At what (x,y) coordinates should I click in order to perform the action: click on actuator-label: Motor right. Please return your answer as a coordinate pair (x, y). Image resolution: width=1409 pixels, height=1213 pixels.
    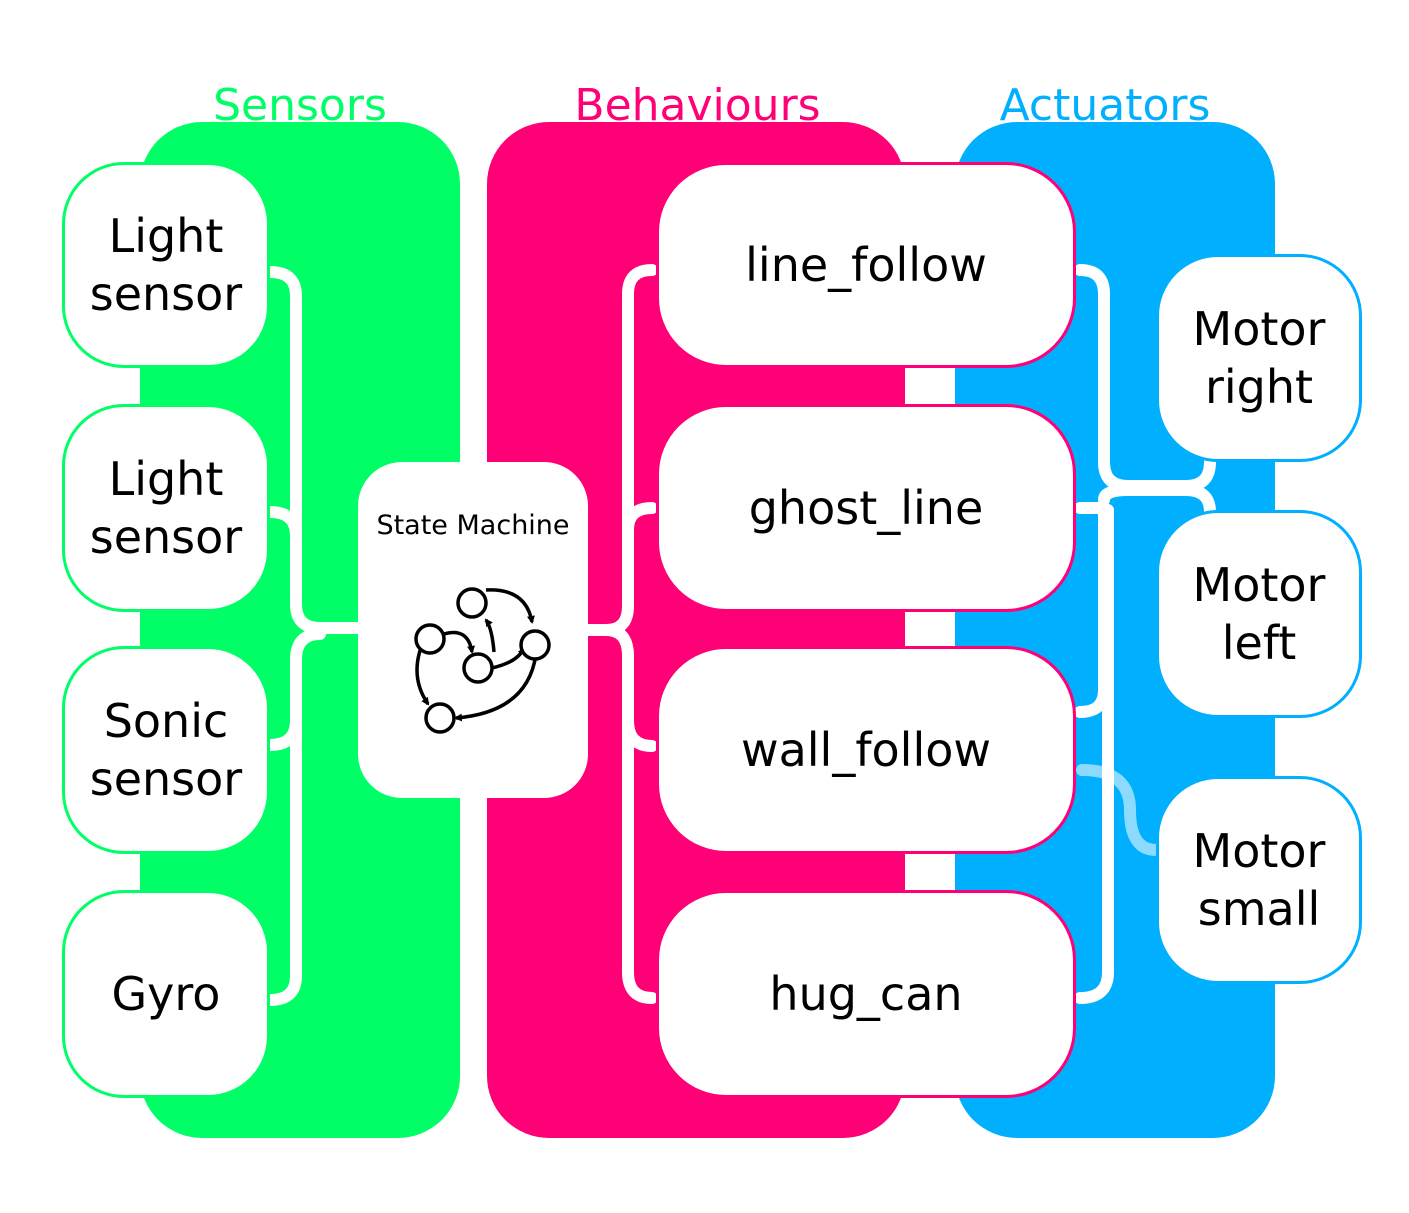
    Looking at the image, I should click on (1259, 358).